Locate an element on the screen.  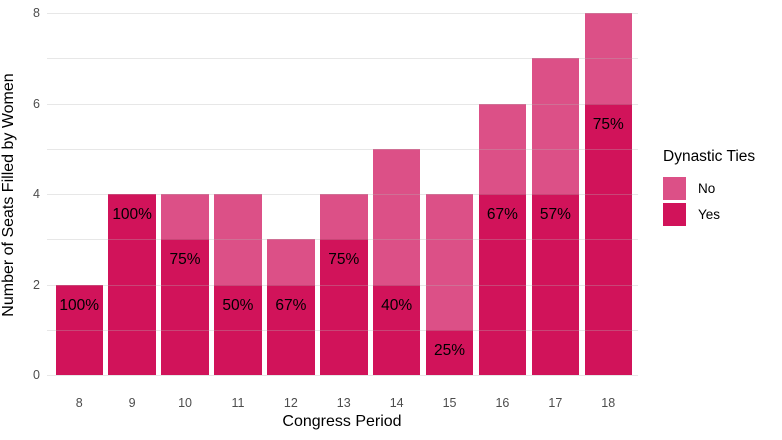
legend-item-yes: Yes is located at coordinates (722, 214).